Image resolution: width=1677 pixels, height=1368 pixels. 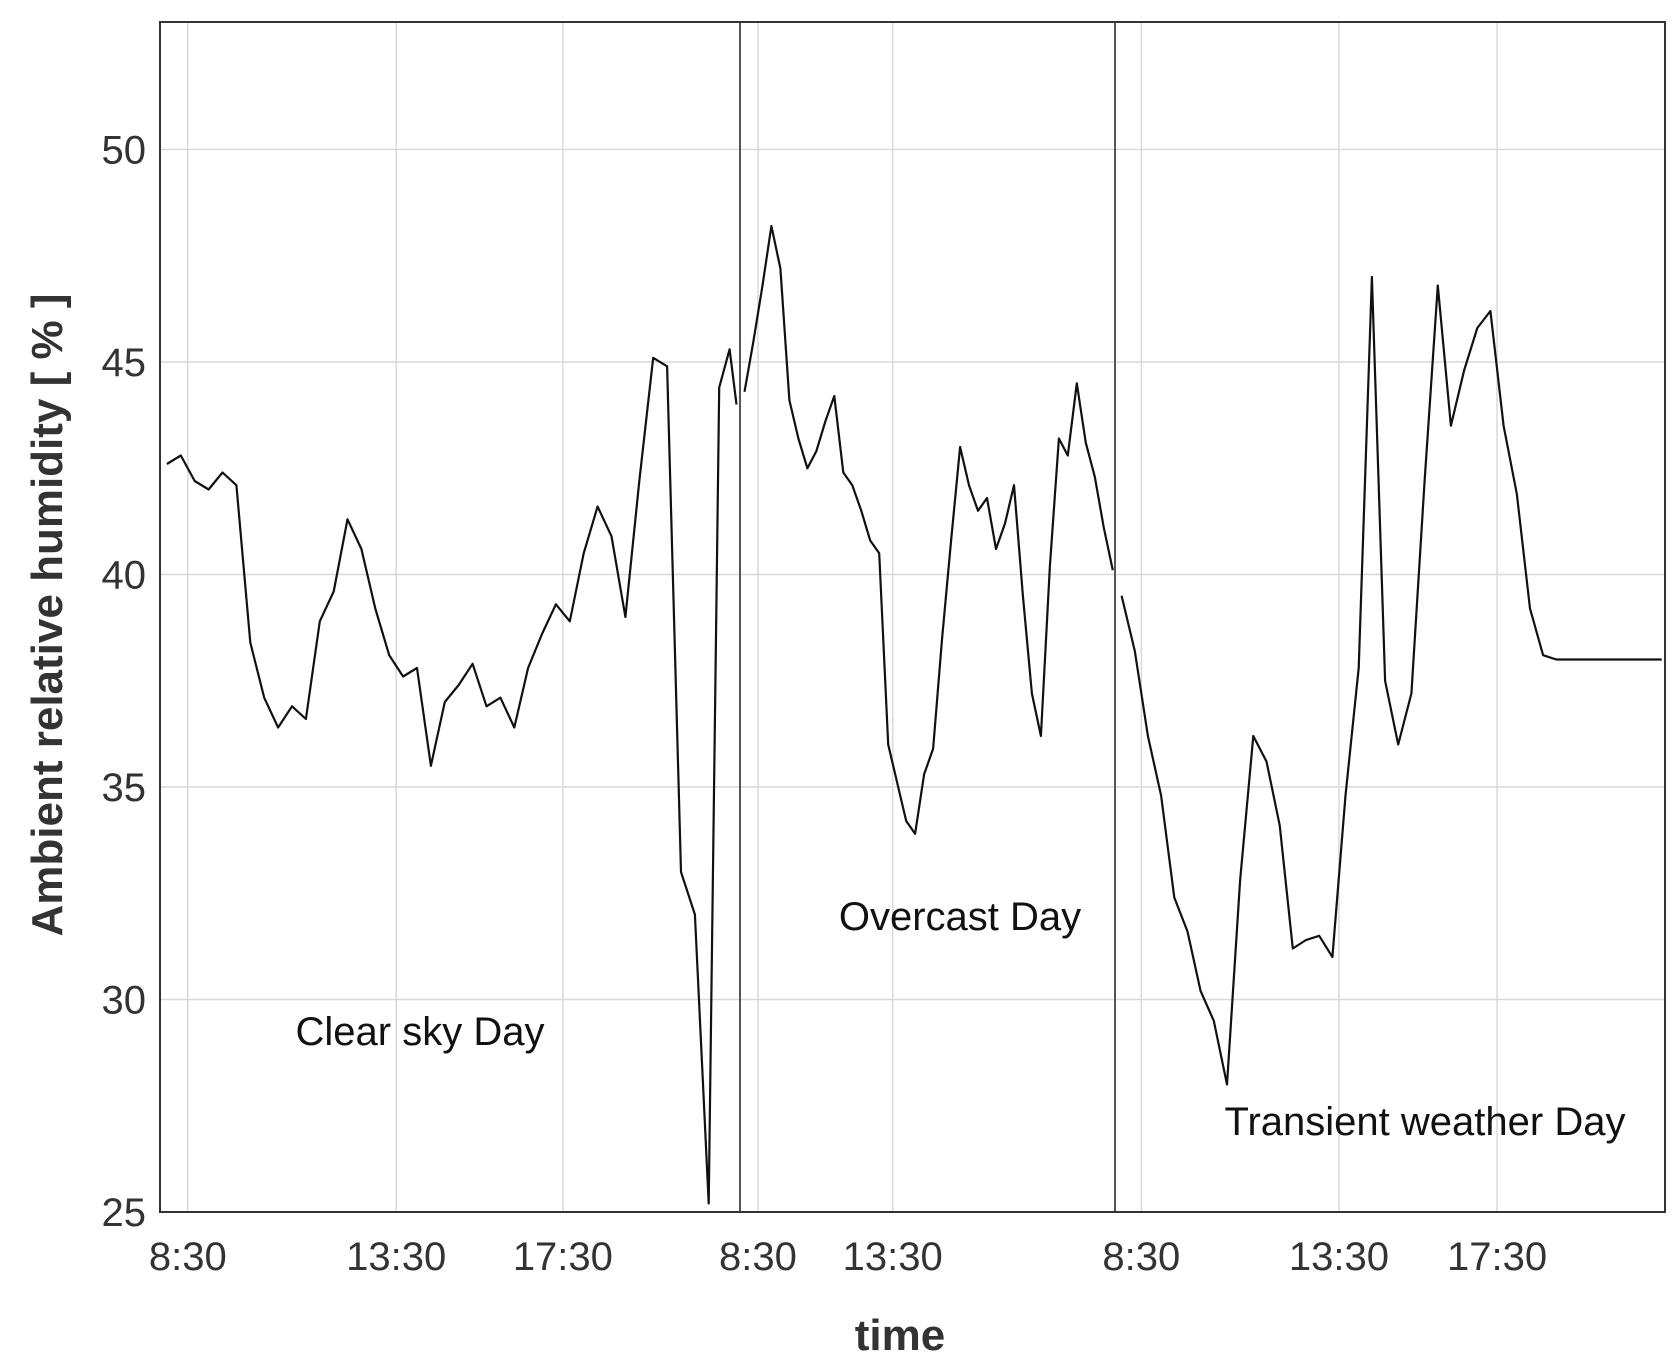 What do you see at coordinates (124, 363) in the screenshot?
I see `y-tick-label: 45` at bounding box center [124, 363].